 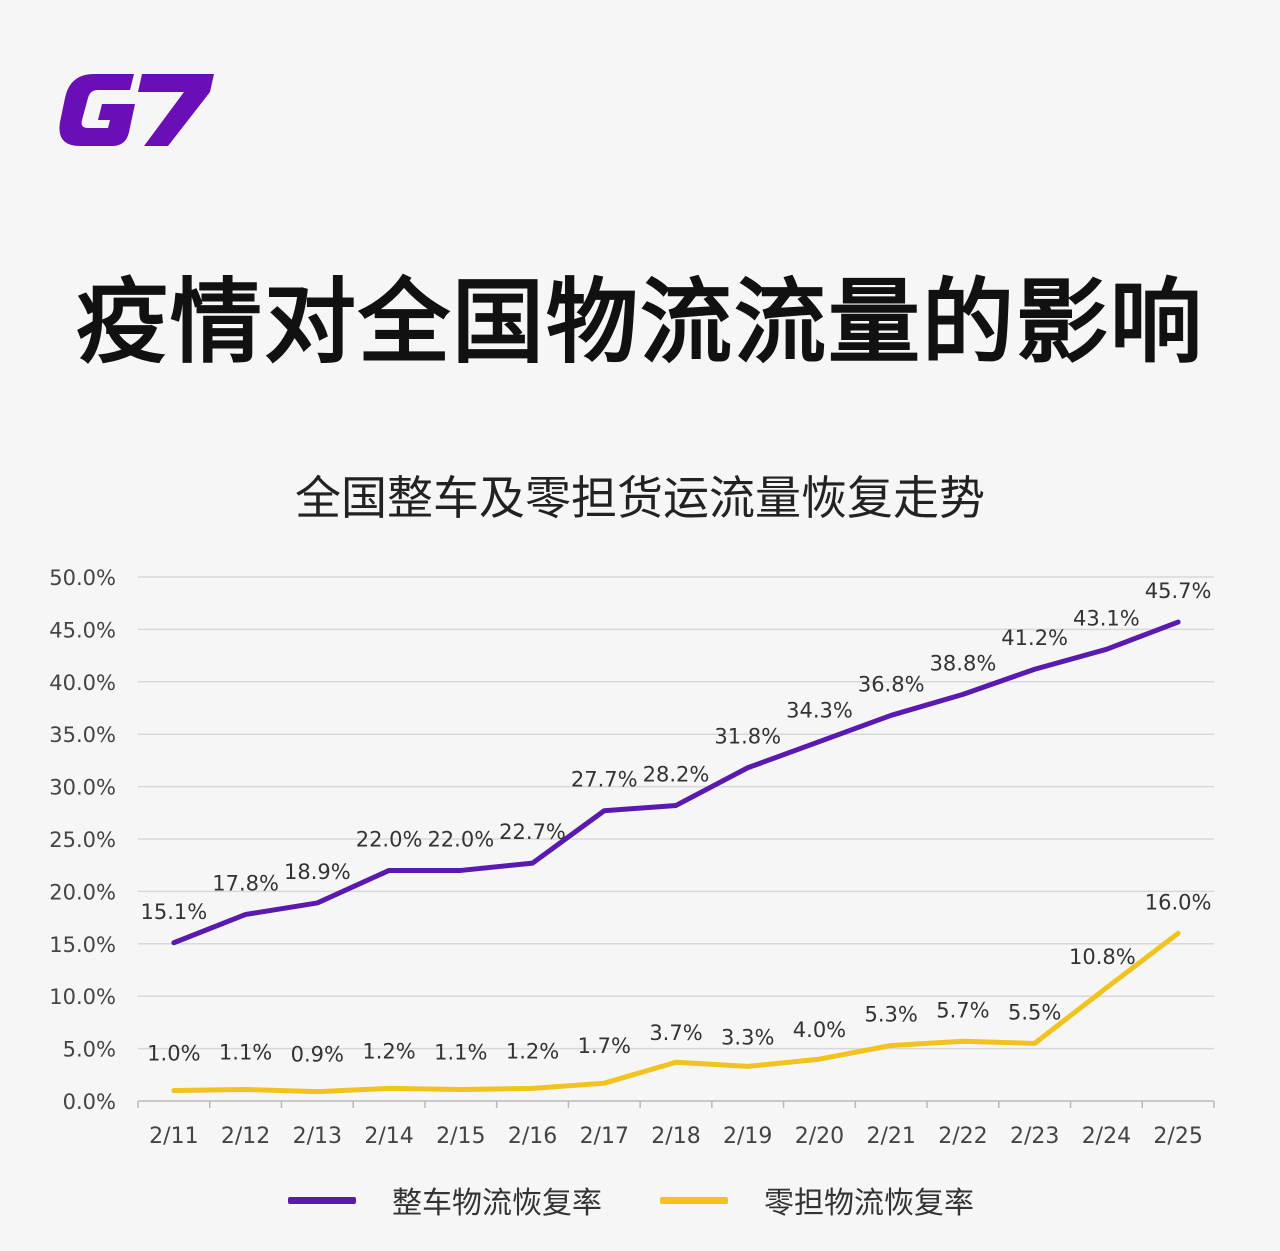 I want to click on data-label: 1.0%, so click(x=173, y=1054).